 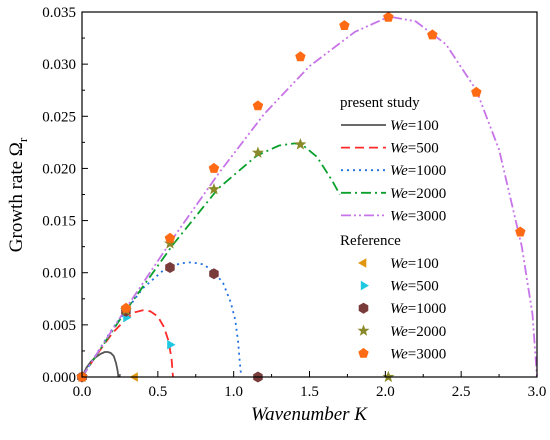 What do you see at coordinates (461, 392) in the screenshot?
I see `x-tick-label: 2.5` at bounding box center [461, 392].